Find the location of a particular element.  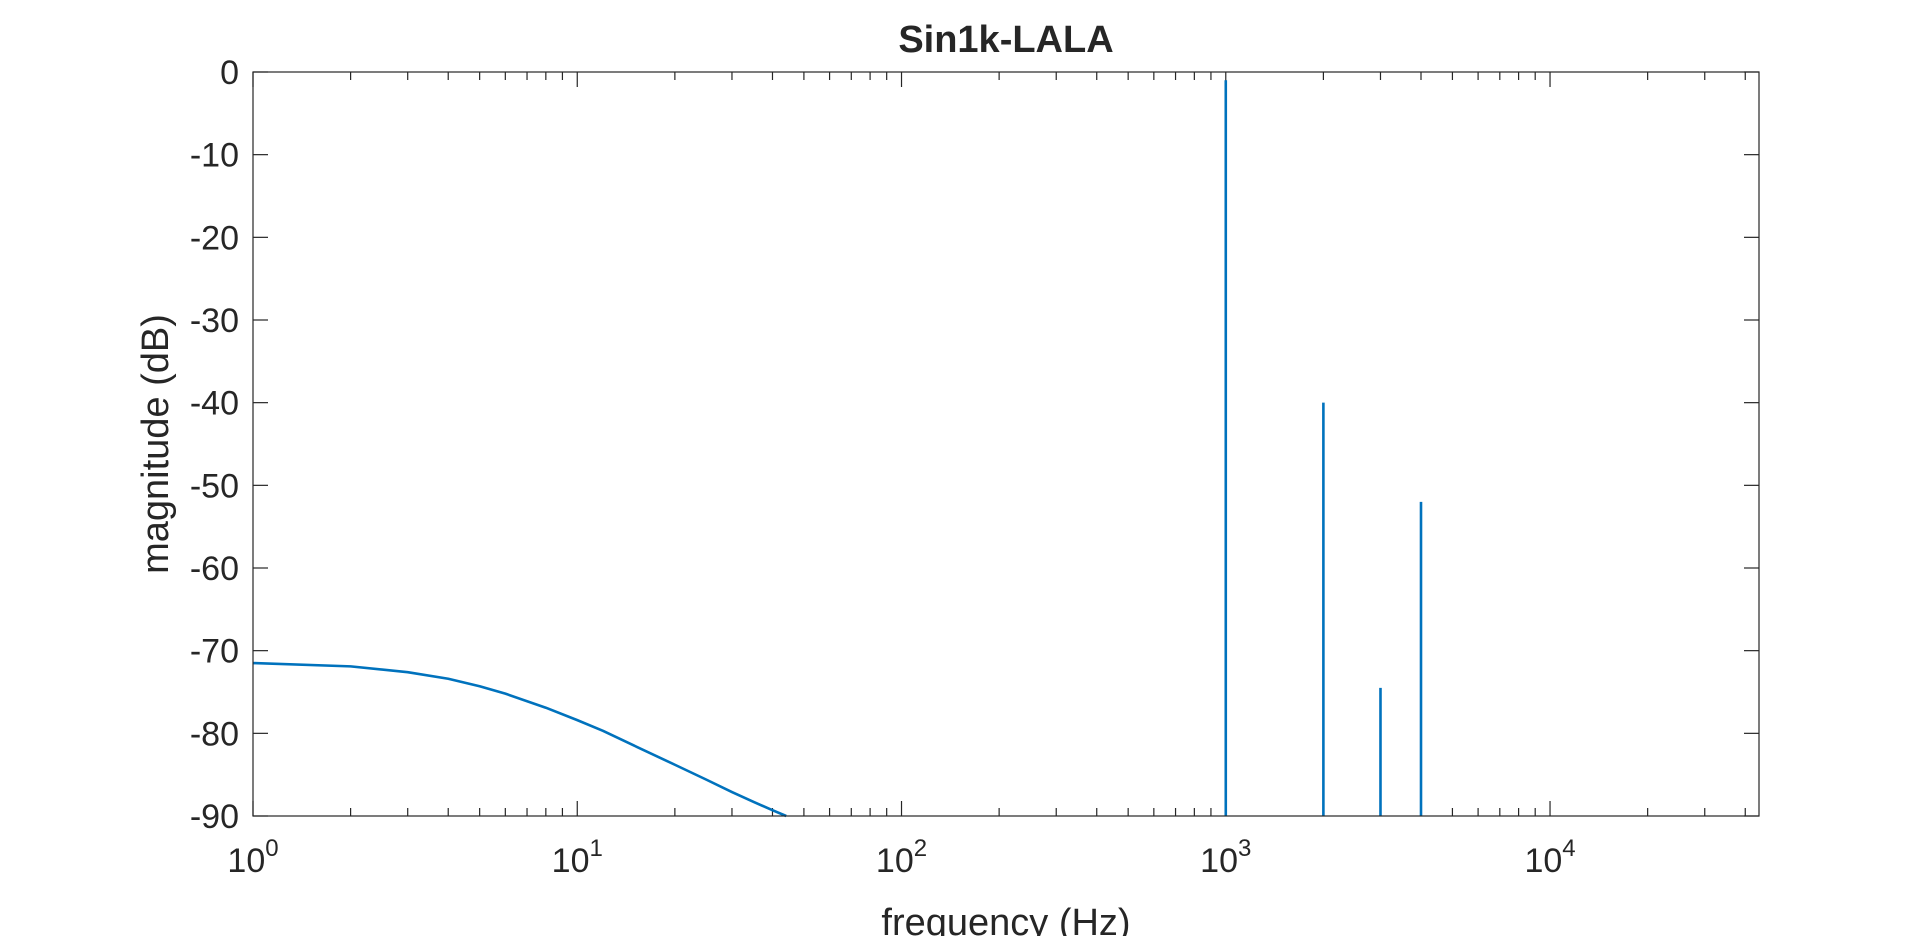

x-tick-label: 10¹ is located at coordinates (577, 857).